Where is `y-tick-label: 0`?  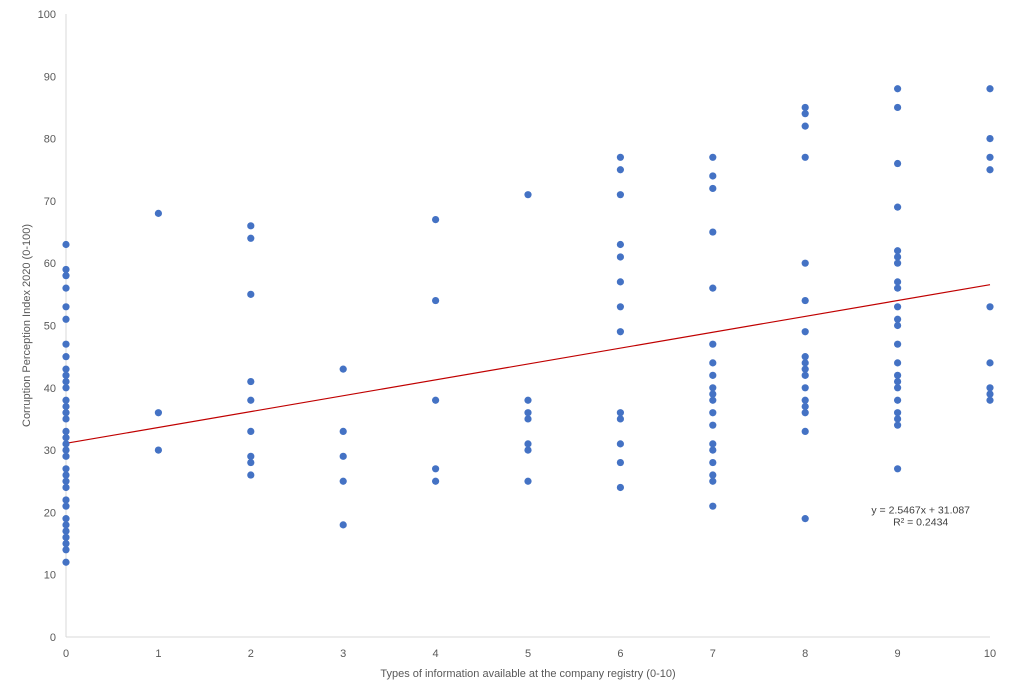 y-tick-label: 0 is located at coordinates (53, 638).